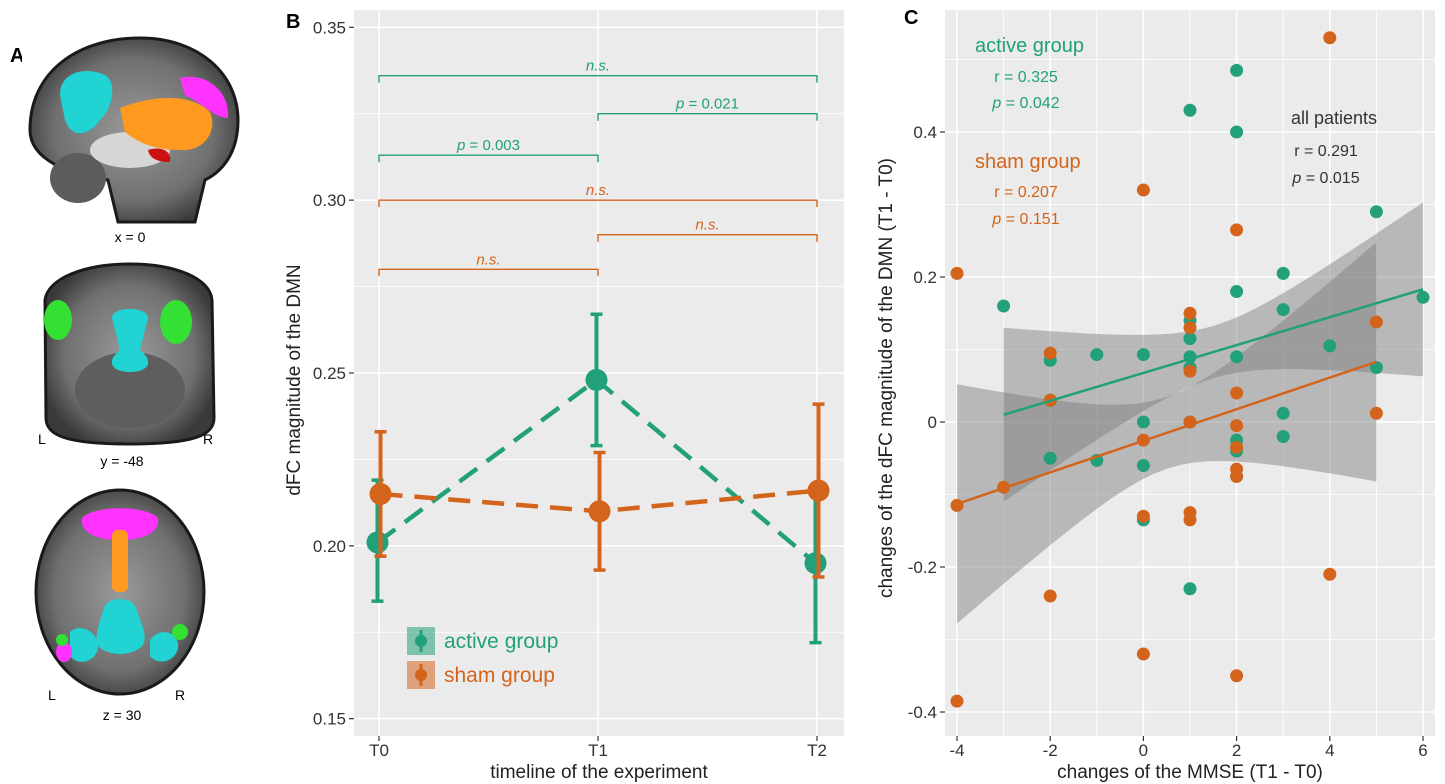  Describe the element at coordinates (1050, 750) in the screenshot. I see `panel-c-x-tick-label: -2` at that location.